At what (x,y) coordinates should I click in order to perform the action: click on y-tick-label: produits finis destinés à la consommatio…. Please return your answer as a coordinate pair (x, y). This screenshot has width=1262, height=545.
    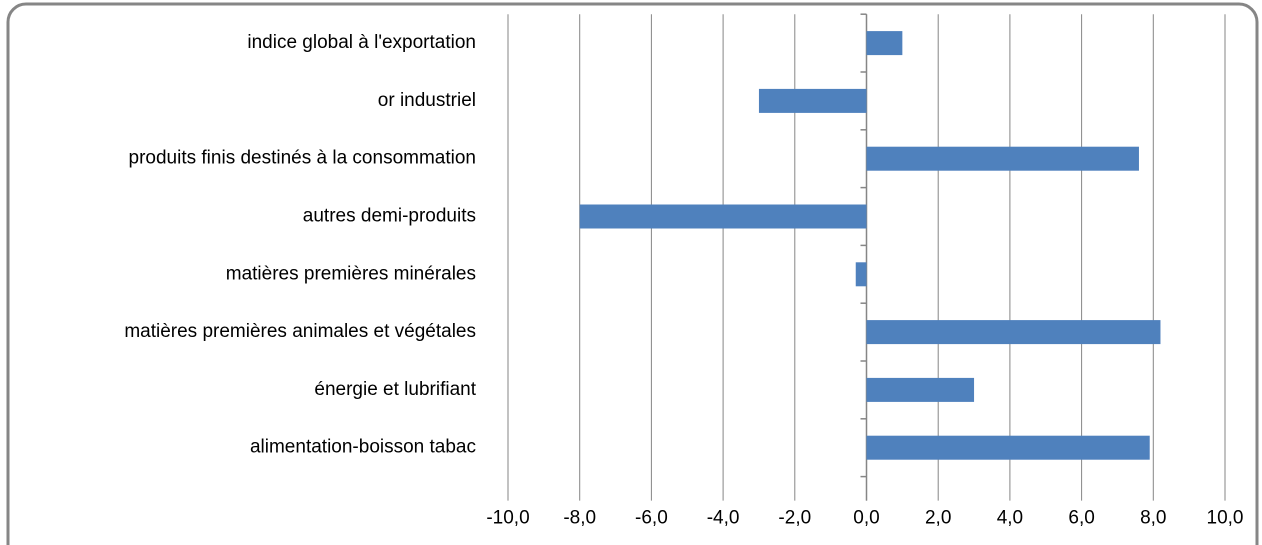
    Looking at the image, I should click on (302, 158).